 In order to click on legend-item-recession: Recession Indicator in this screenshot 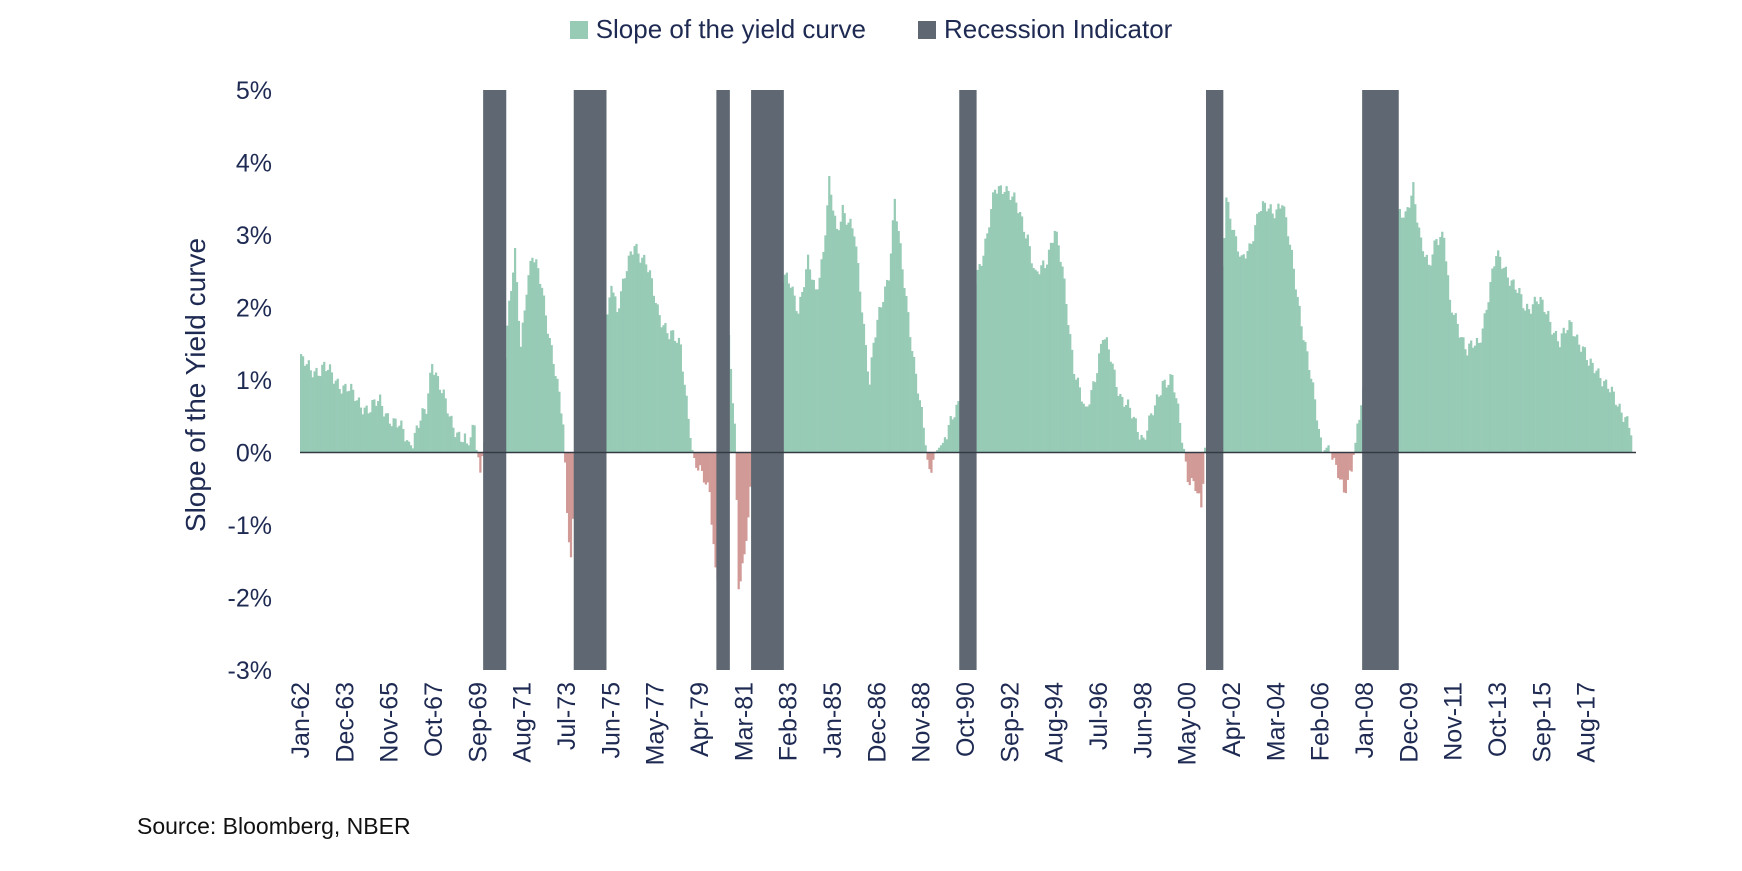, I will do `click(1044, 29)`.